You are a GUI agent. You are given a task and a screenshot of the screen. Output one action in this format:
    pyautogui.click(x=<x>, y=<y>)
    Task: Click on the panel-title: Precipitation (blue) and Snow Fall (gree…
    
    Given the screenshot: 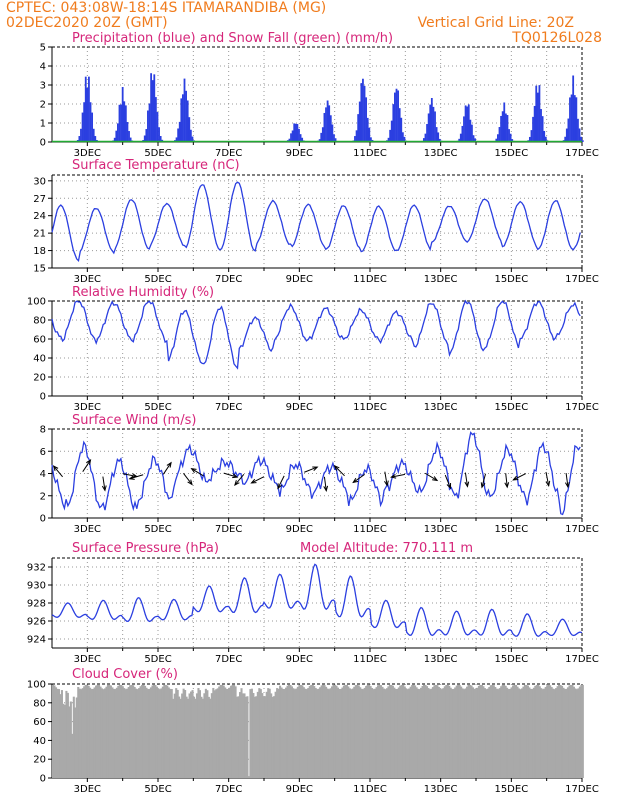 What is the action you would take?
    pyautogui.click(x=232, y=38)
    